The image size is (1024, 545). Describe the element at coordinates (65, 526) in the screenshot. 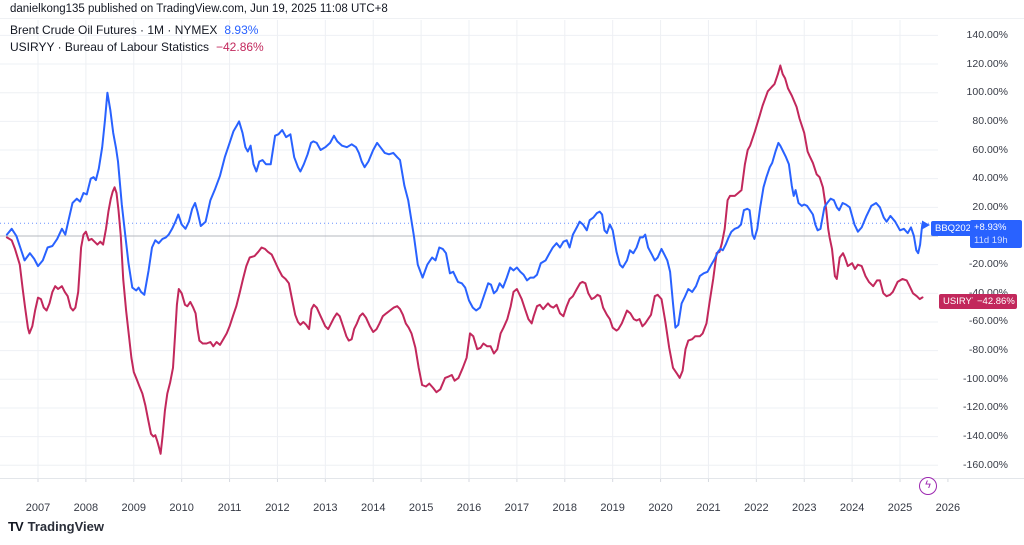

I see `tradingview-wordmark: TradingView` at that location.